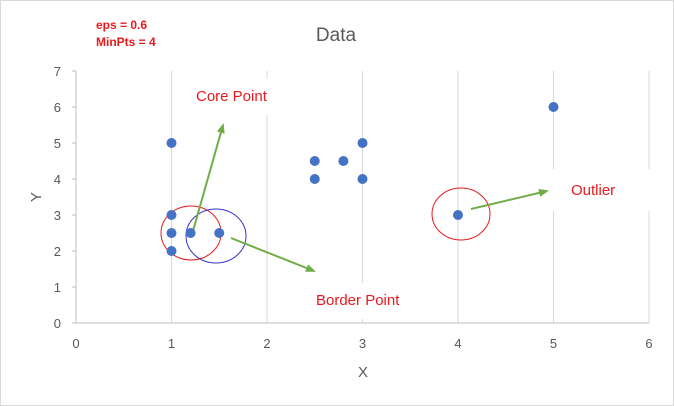 The image size is (674, 406). What do you see at coordinates (57, 251) in the screenshot?
I see `y-tick-label: 2` at bounding box center [57, 251].